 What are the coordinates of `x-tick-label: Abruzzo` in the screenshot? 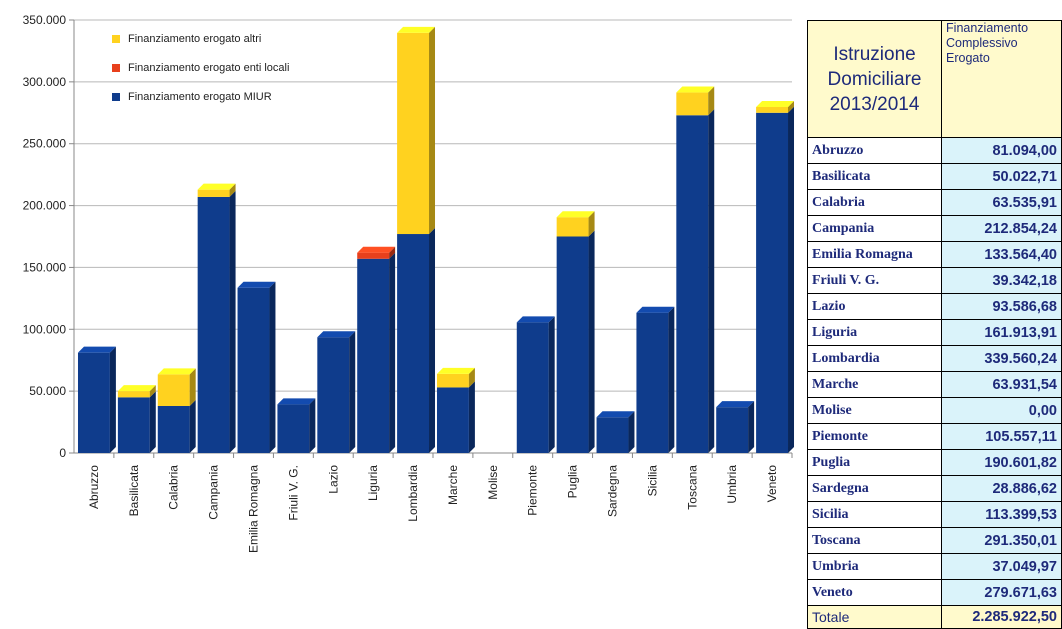 It's located at (94, 487).